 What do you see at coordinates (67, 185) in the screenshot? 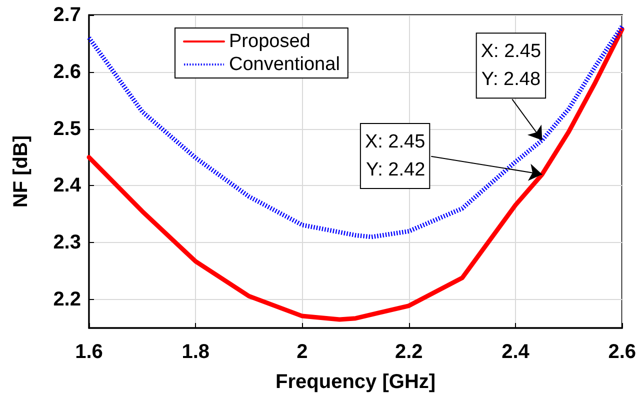
I see `y-tick-label: 2.4` at bounding box center [67, 185].